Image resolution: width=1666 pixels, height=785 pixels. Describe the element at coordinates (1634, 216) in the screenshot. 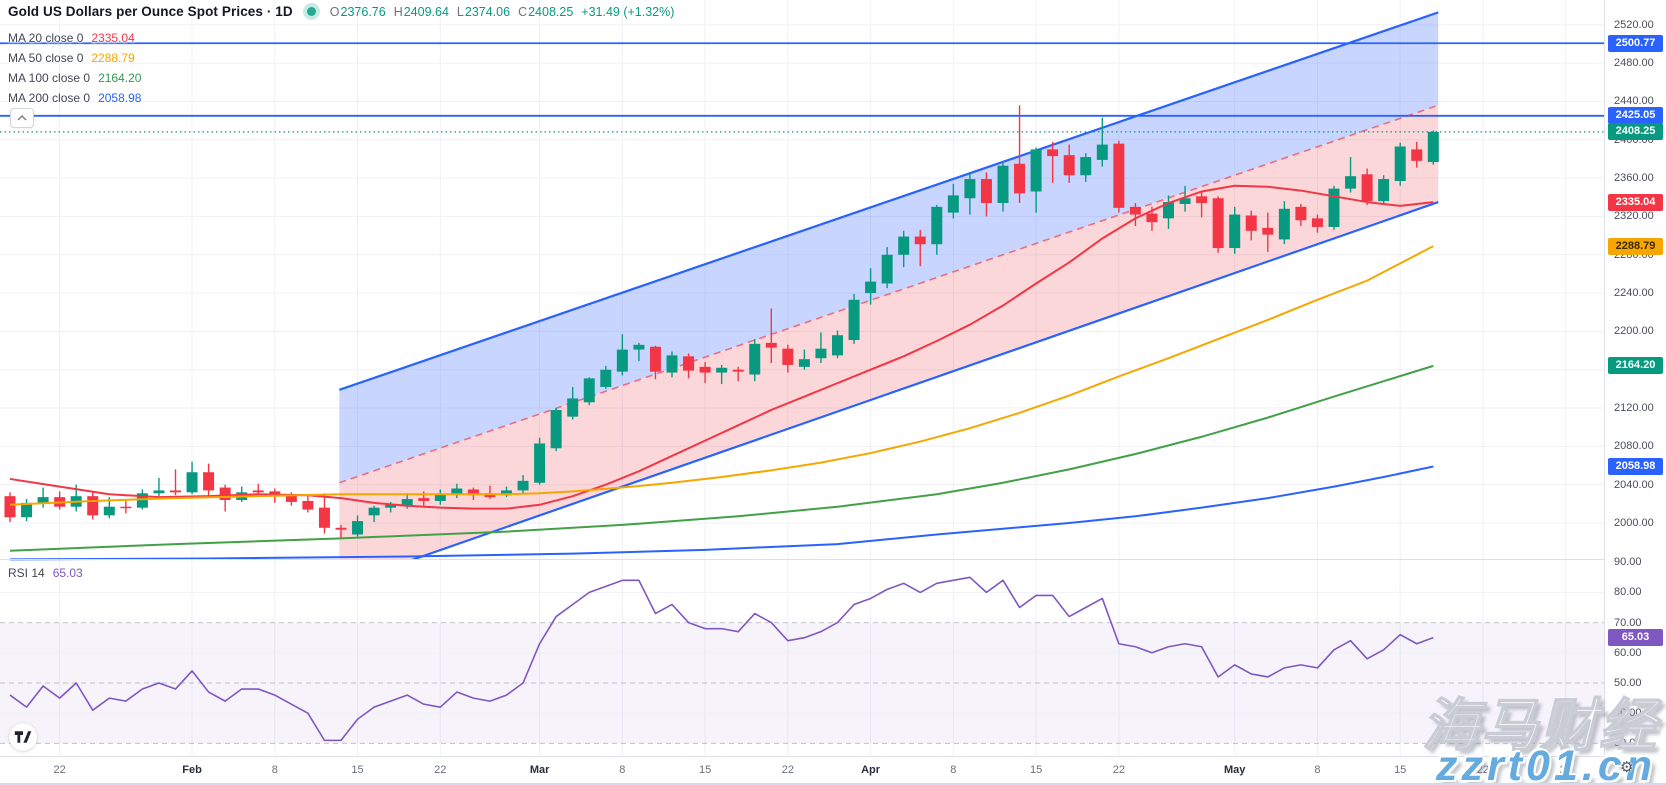

I see `price-tick: 2320.00` at that location.